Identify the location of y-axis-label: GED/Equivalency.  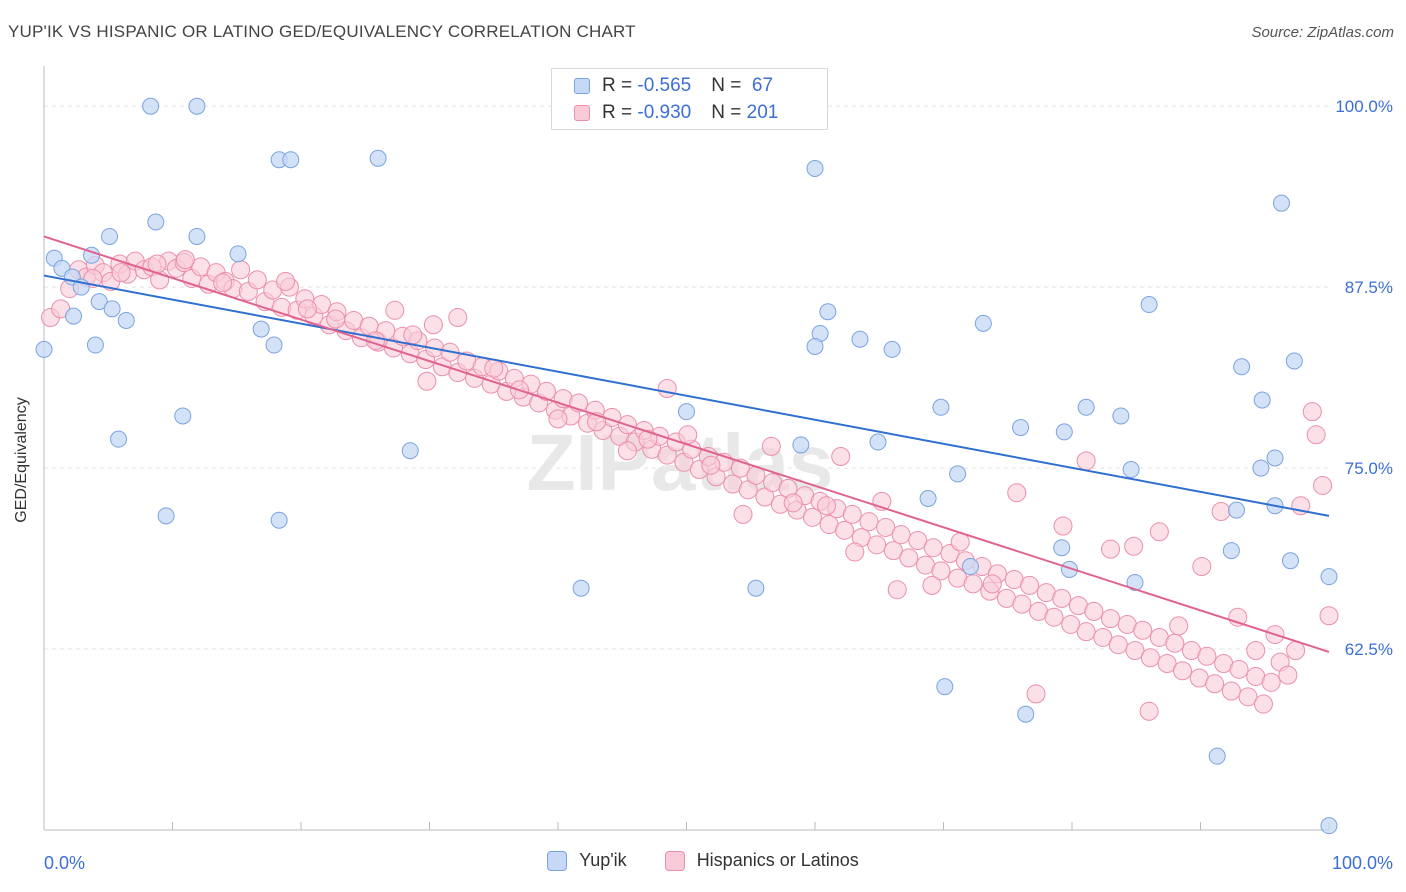
(21, 460).